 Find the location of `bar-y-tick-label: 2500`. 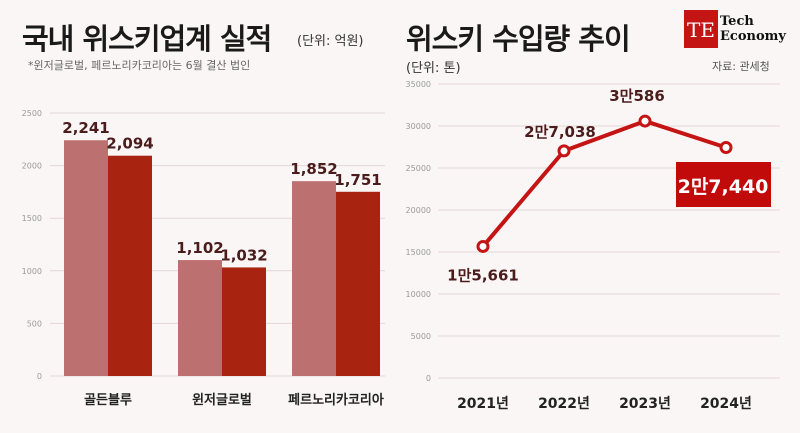

bar-y-tick-label: 2500 is located at coordinates (32, 113).